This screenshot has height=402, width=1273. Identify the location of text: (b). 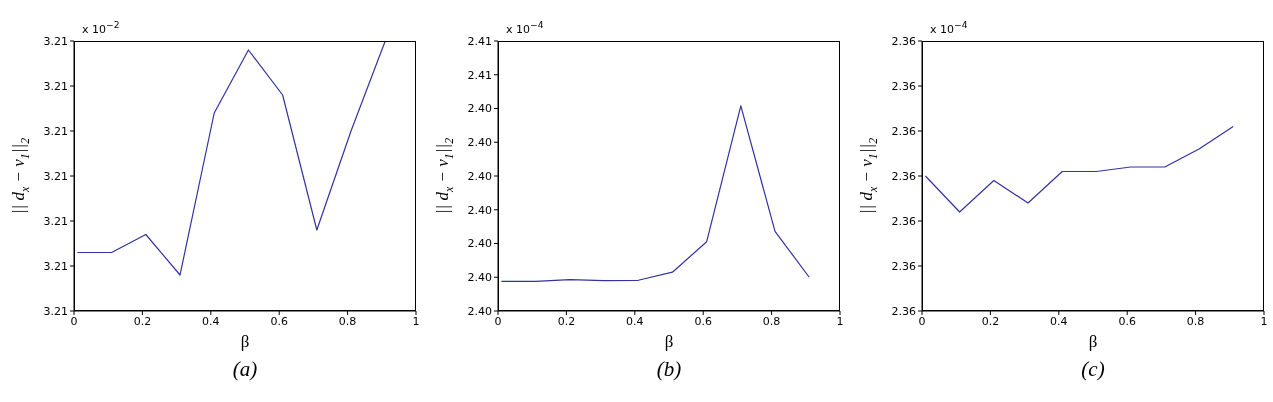
(669, 369).